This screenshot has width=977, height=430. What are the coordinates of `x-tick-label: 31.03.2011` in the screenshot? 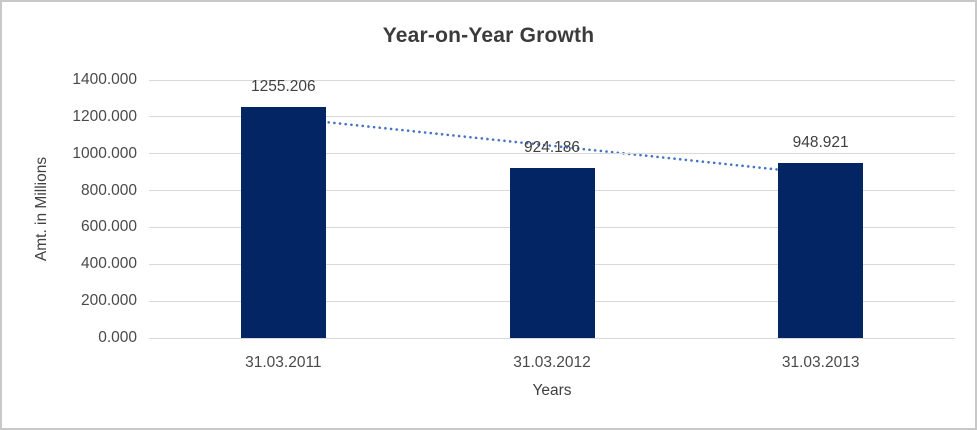 It's located at (283, 362).